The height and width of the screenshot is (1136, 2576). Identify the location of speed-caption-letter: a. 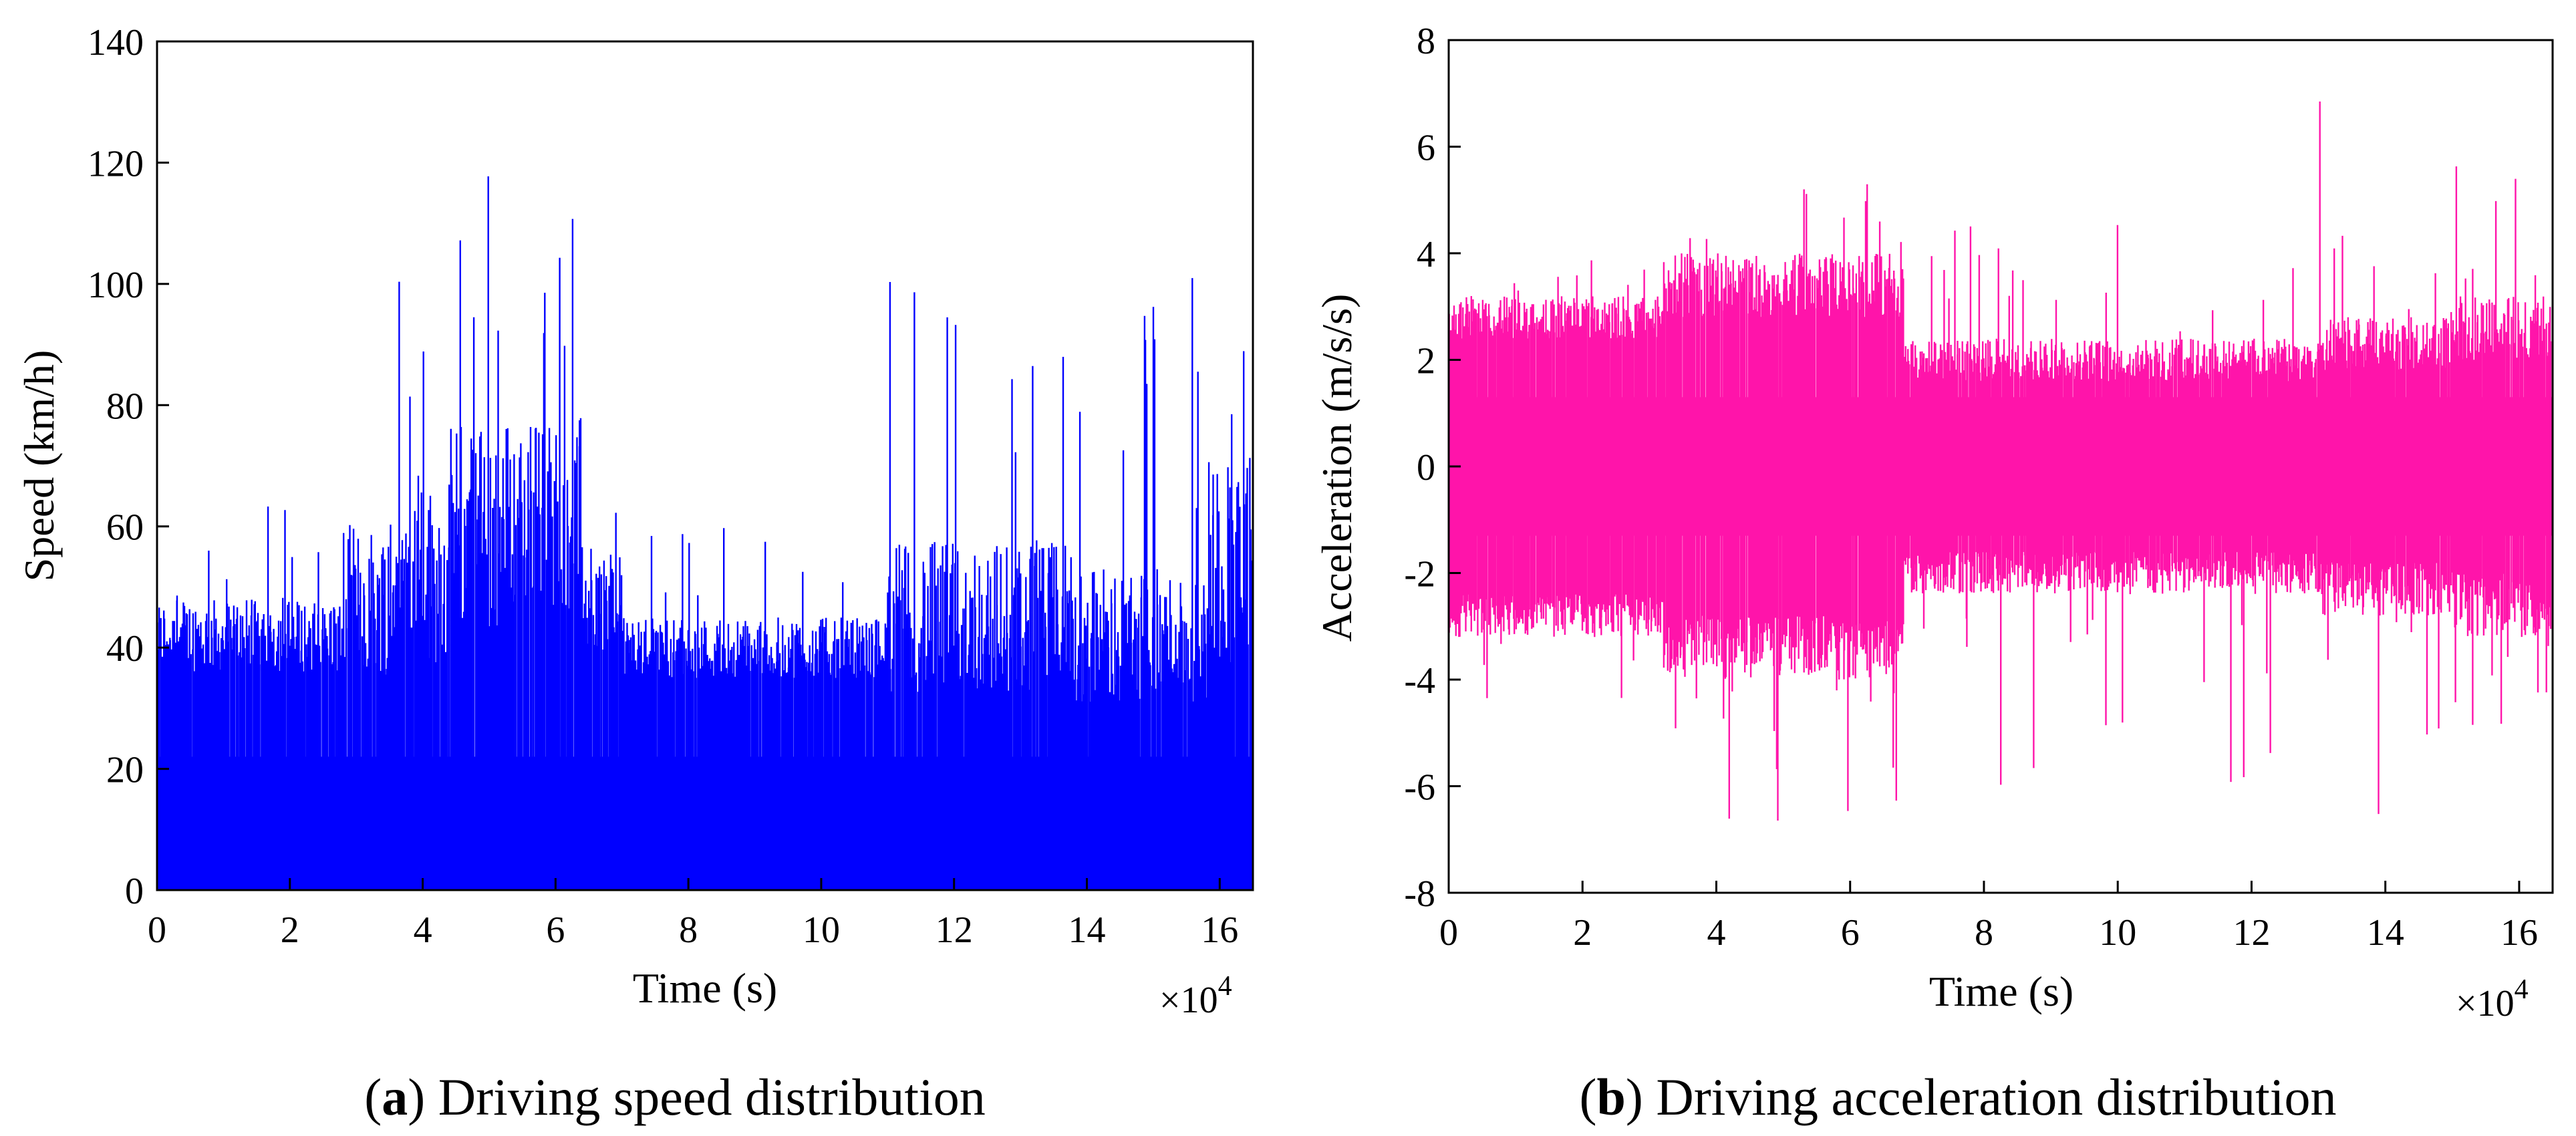
(395, 1097).